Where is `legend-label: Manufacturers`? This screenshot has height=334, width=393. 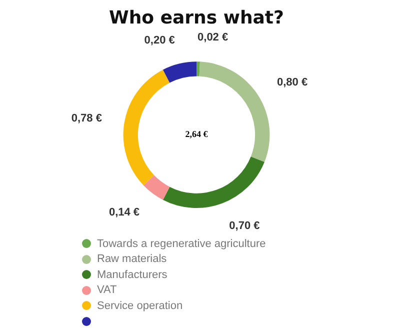
legend-label: Manufacturers is located at coordinates (132, 274).